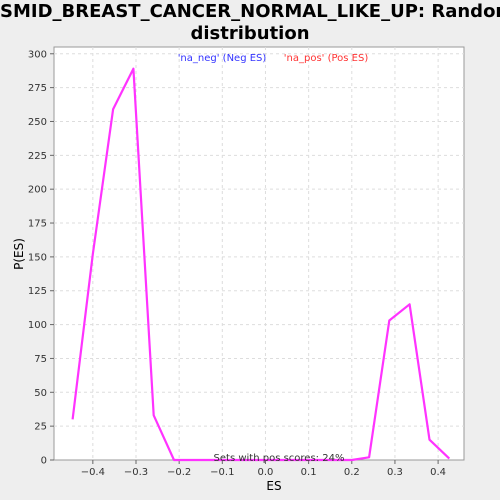 The width and height of the screenshot is (500, 500). Describe the element at coordinates (37, 224) in the screenshot. I see `y-tick-label: 175` at that location.